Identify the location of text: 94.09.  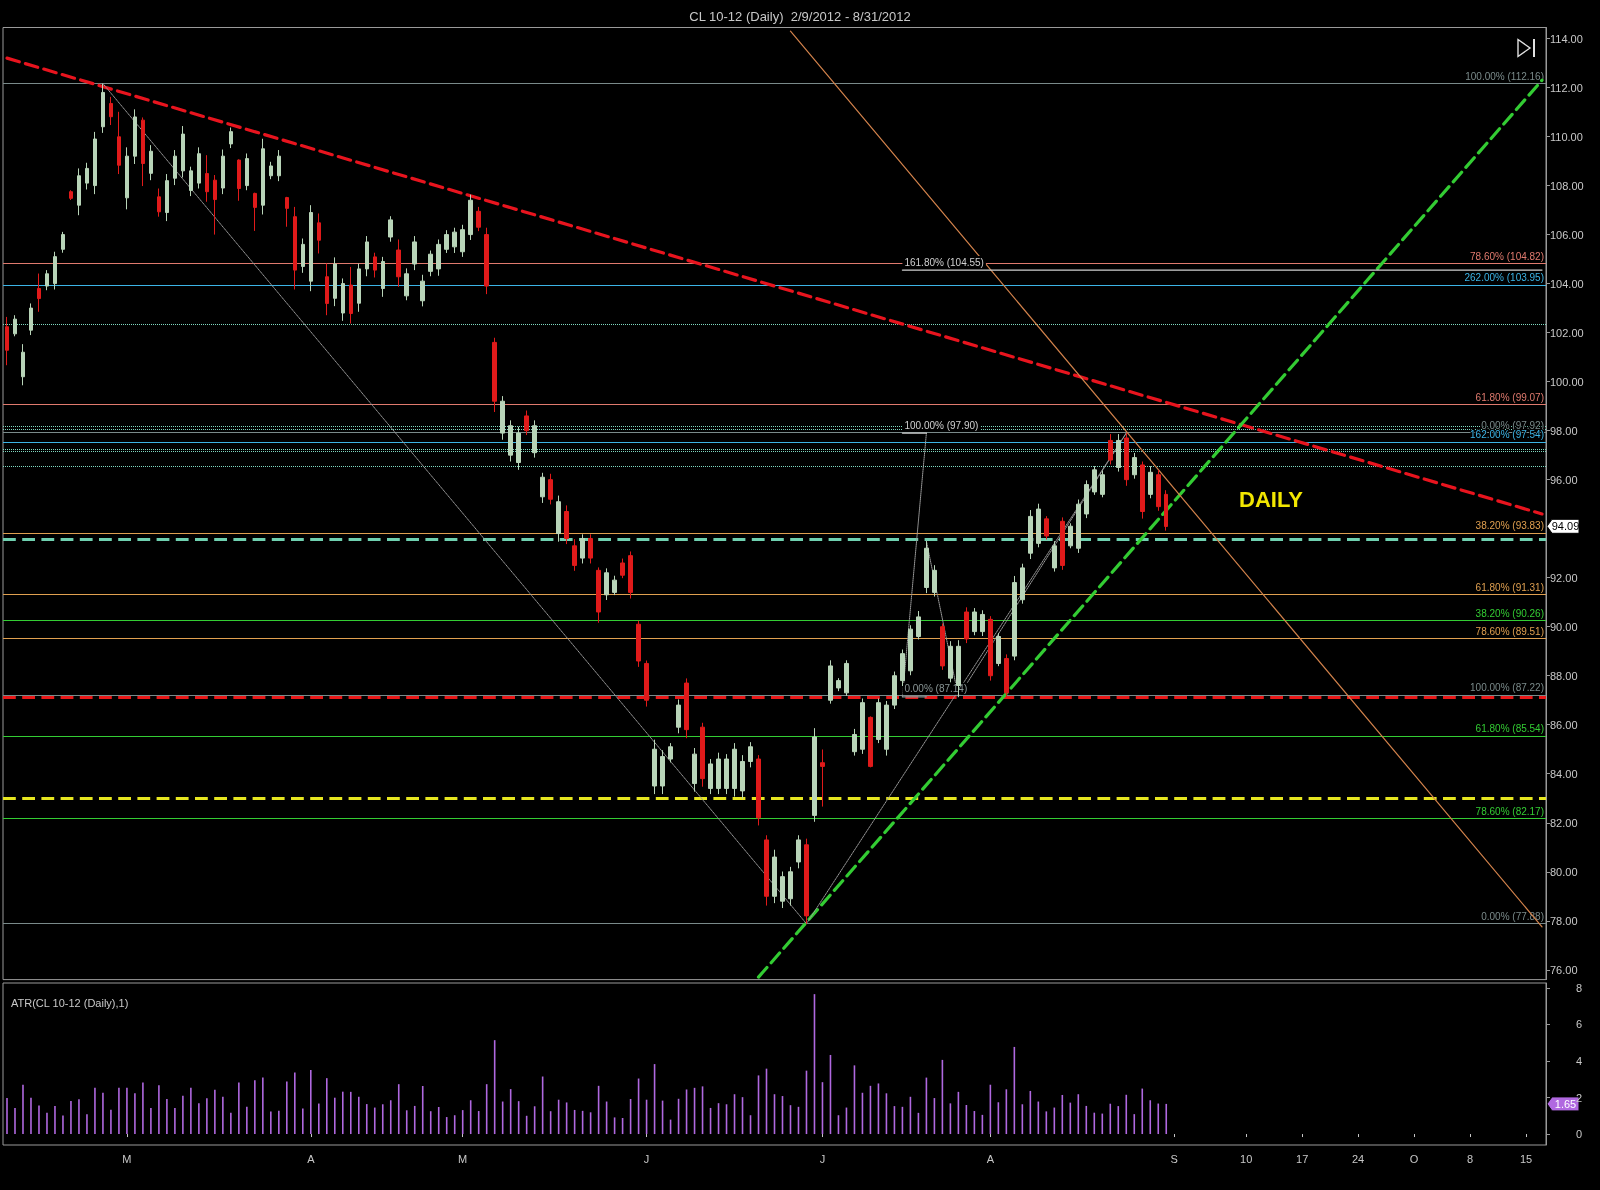
(1565, 526).